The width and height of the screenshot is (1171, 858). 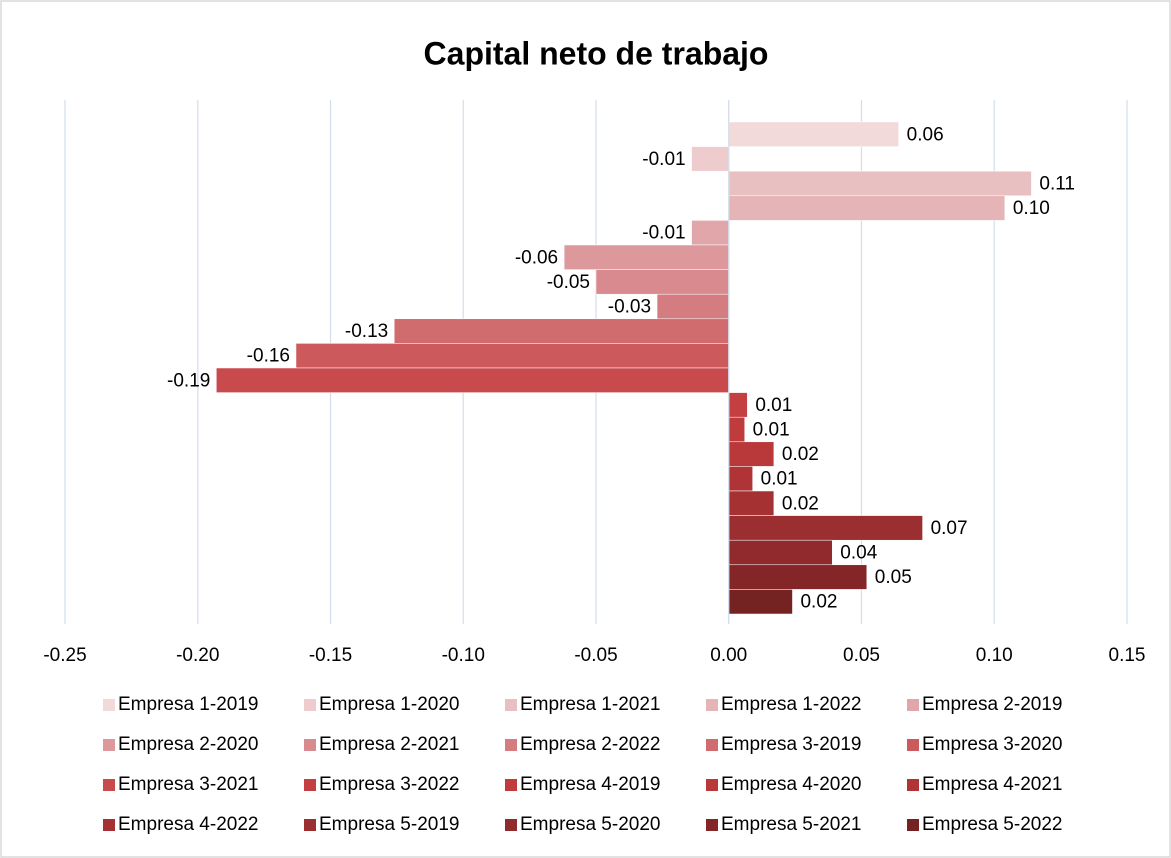 I want to click on data-label: -0.03, so click(x=629, y=307).